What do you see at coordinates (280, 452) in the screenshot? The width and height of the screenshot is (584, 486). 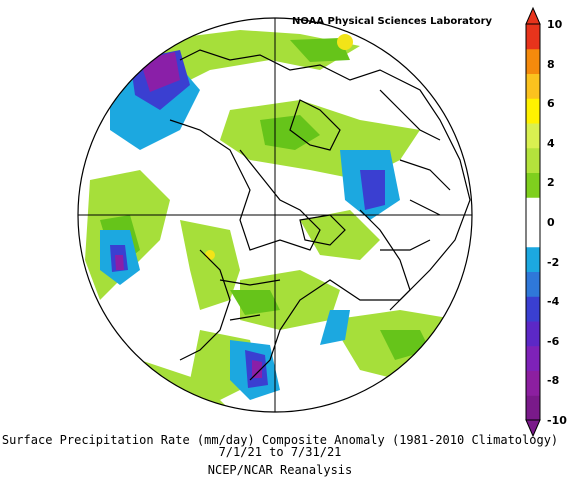 I see `caption-dates: 7/1/21 to 7/31/21` at bounding box center [280, 452].